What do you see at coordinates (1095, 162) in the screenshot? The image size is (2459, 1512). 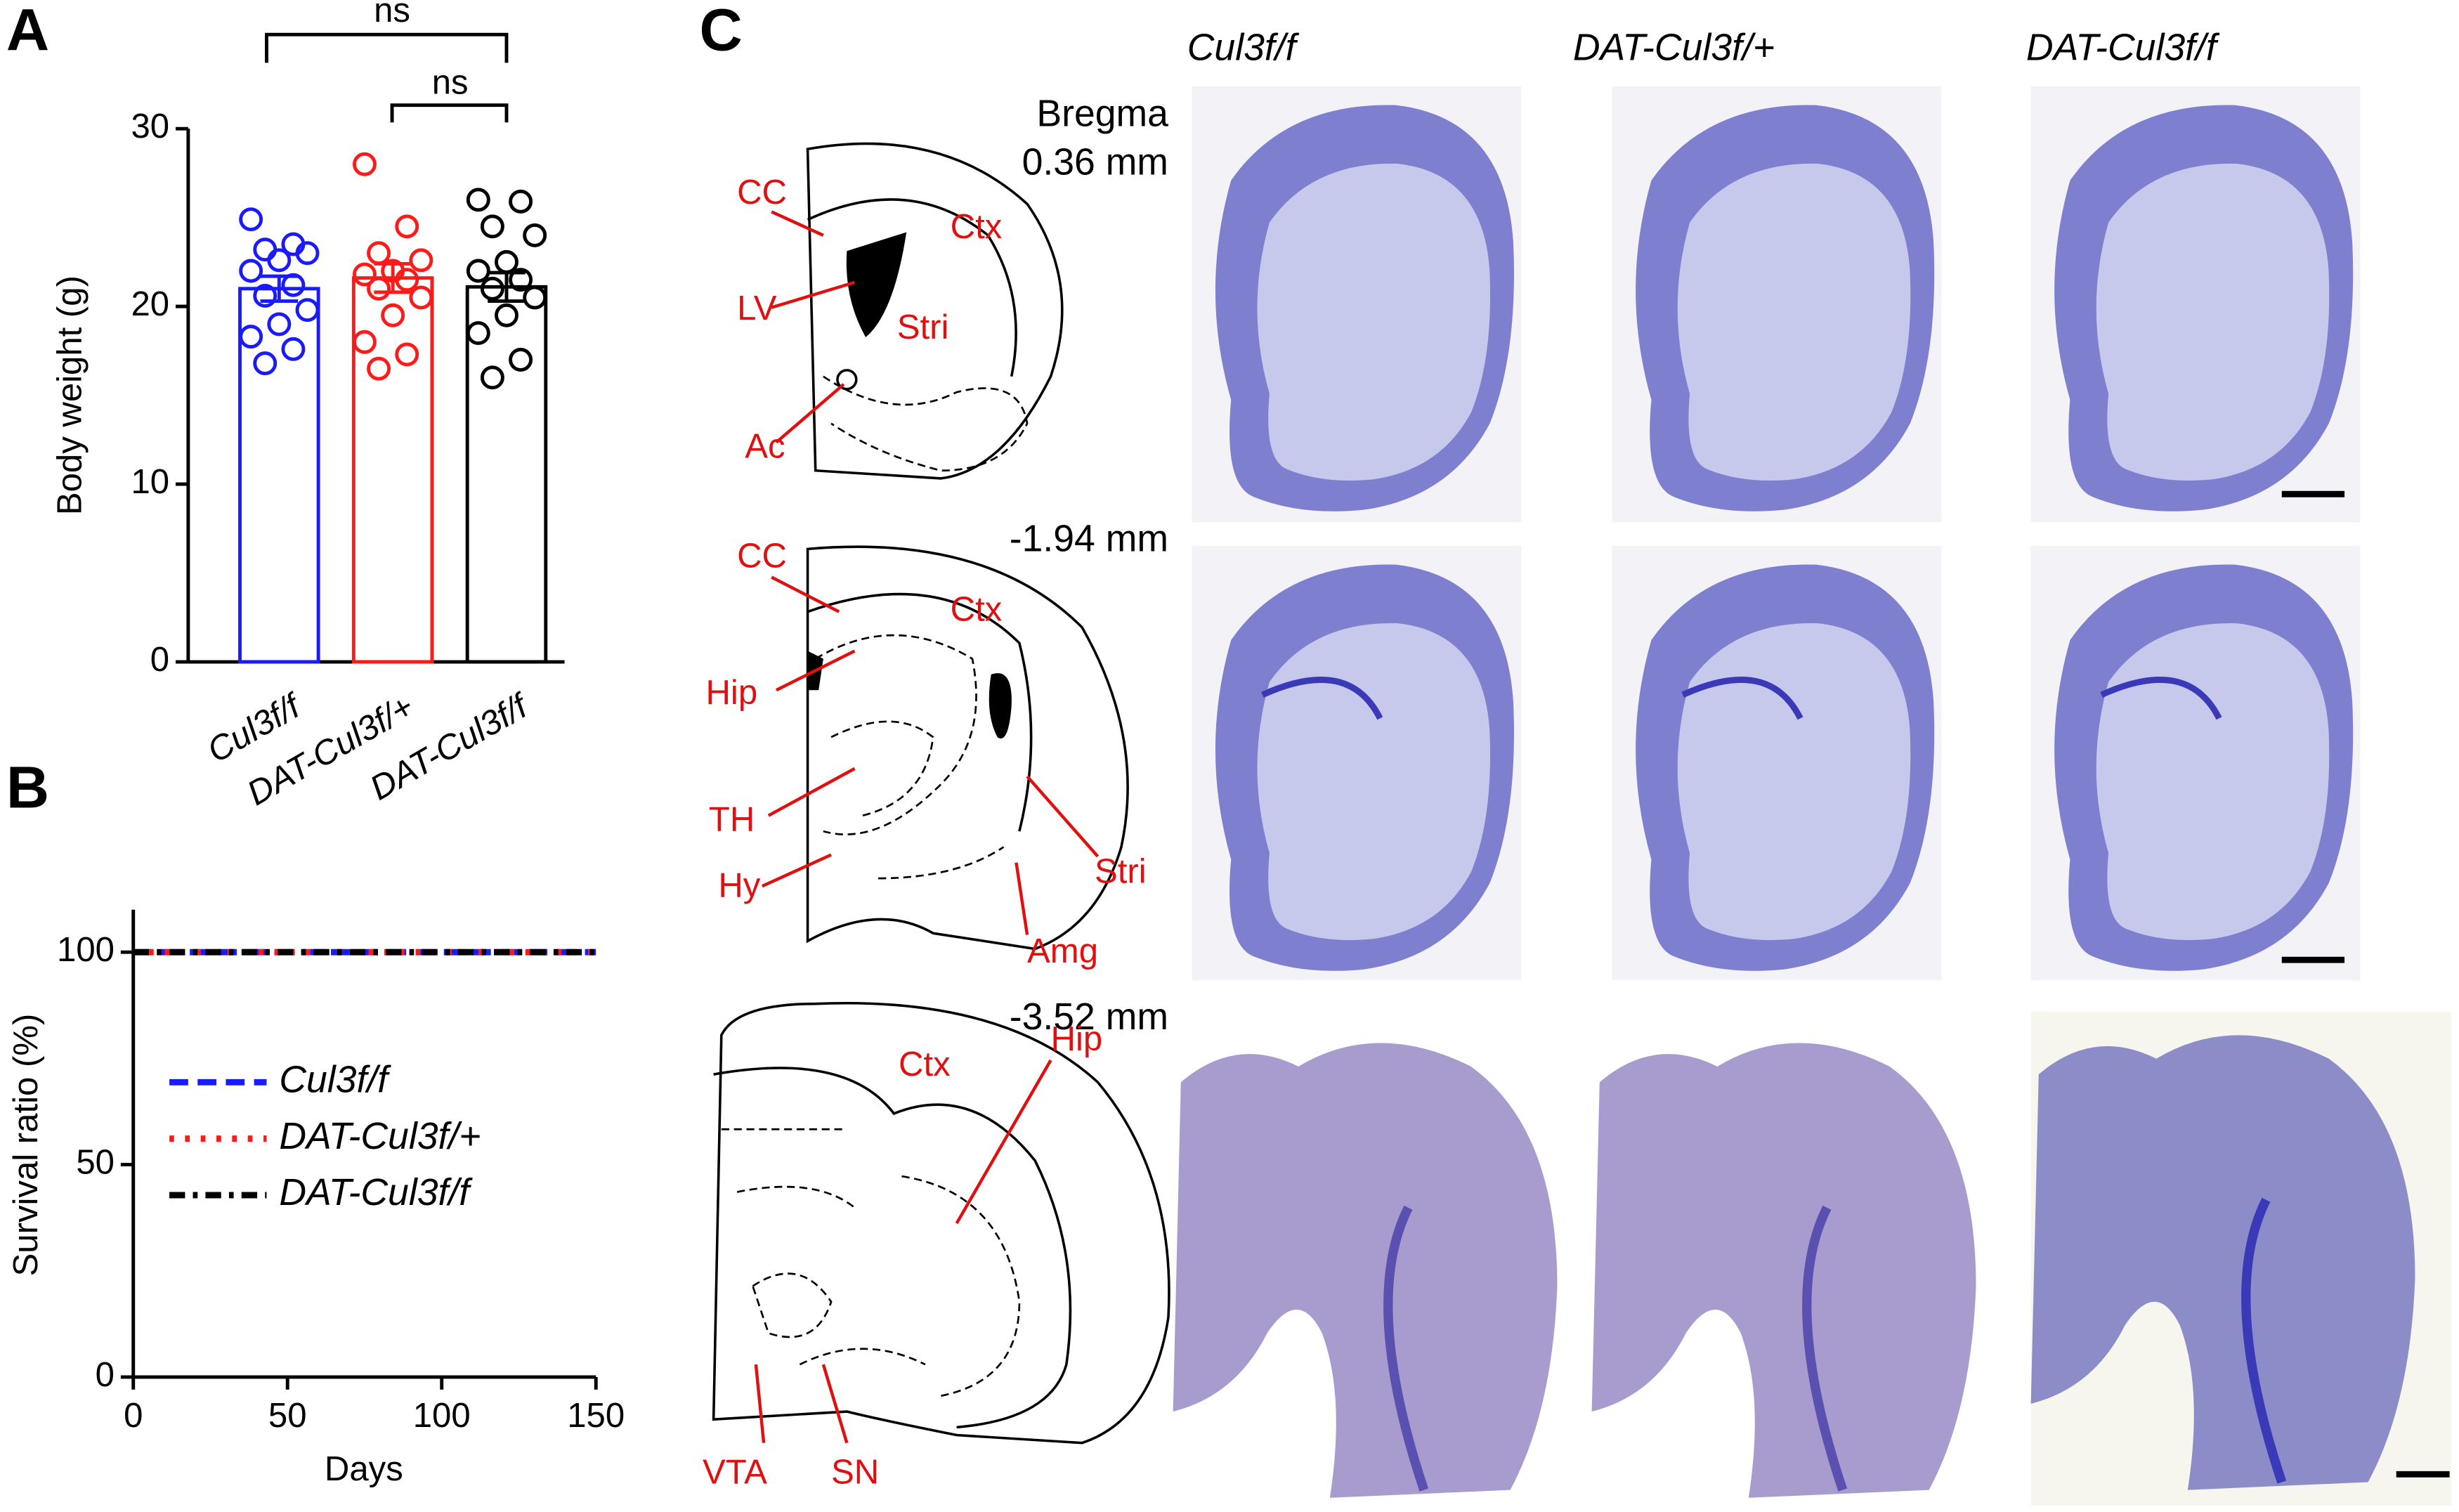 I see `bregma-level: 0.36 mm` at bounding box center [1095, 162].